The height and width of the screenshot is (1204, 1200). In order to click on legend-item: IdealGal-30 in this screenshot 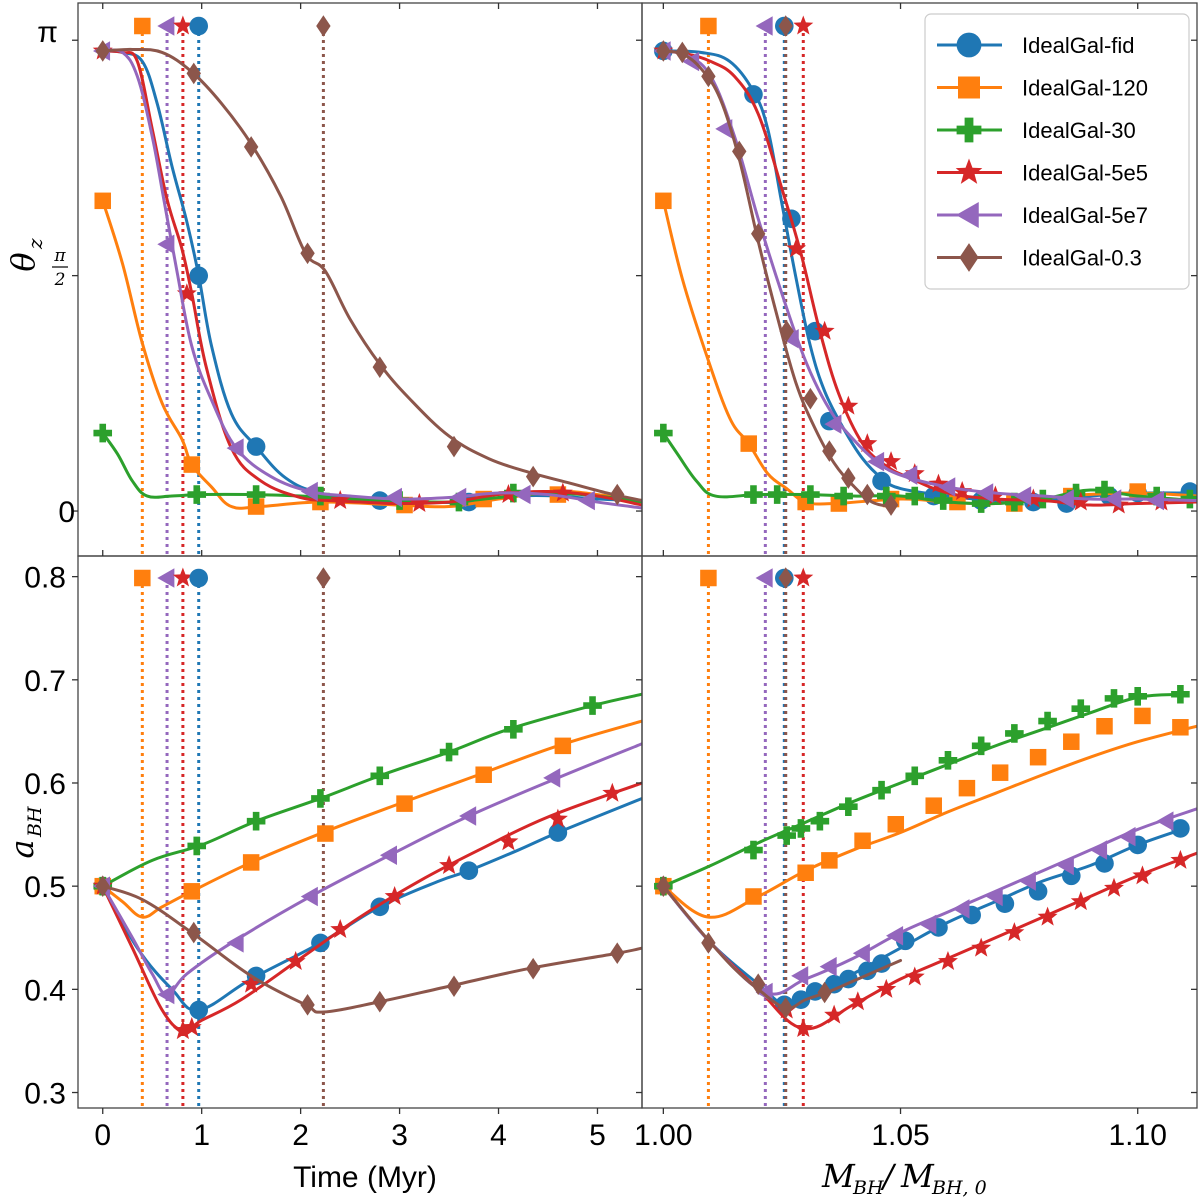, I will do `click(1036, 130)`.